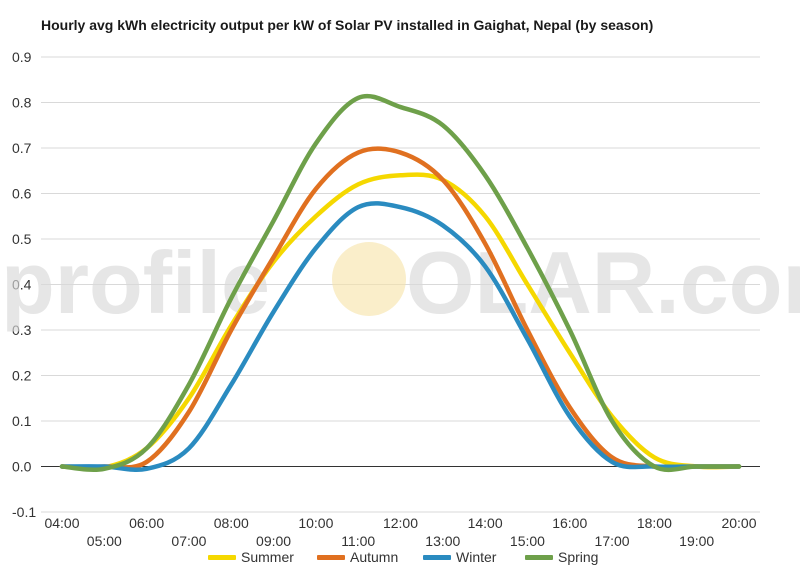 The image size is (800, 570). I want to click on x-tick-label: 06:00, so click(146, 523).